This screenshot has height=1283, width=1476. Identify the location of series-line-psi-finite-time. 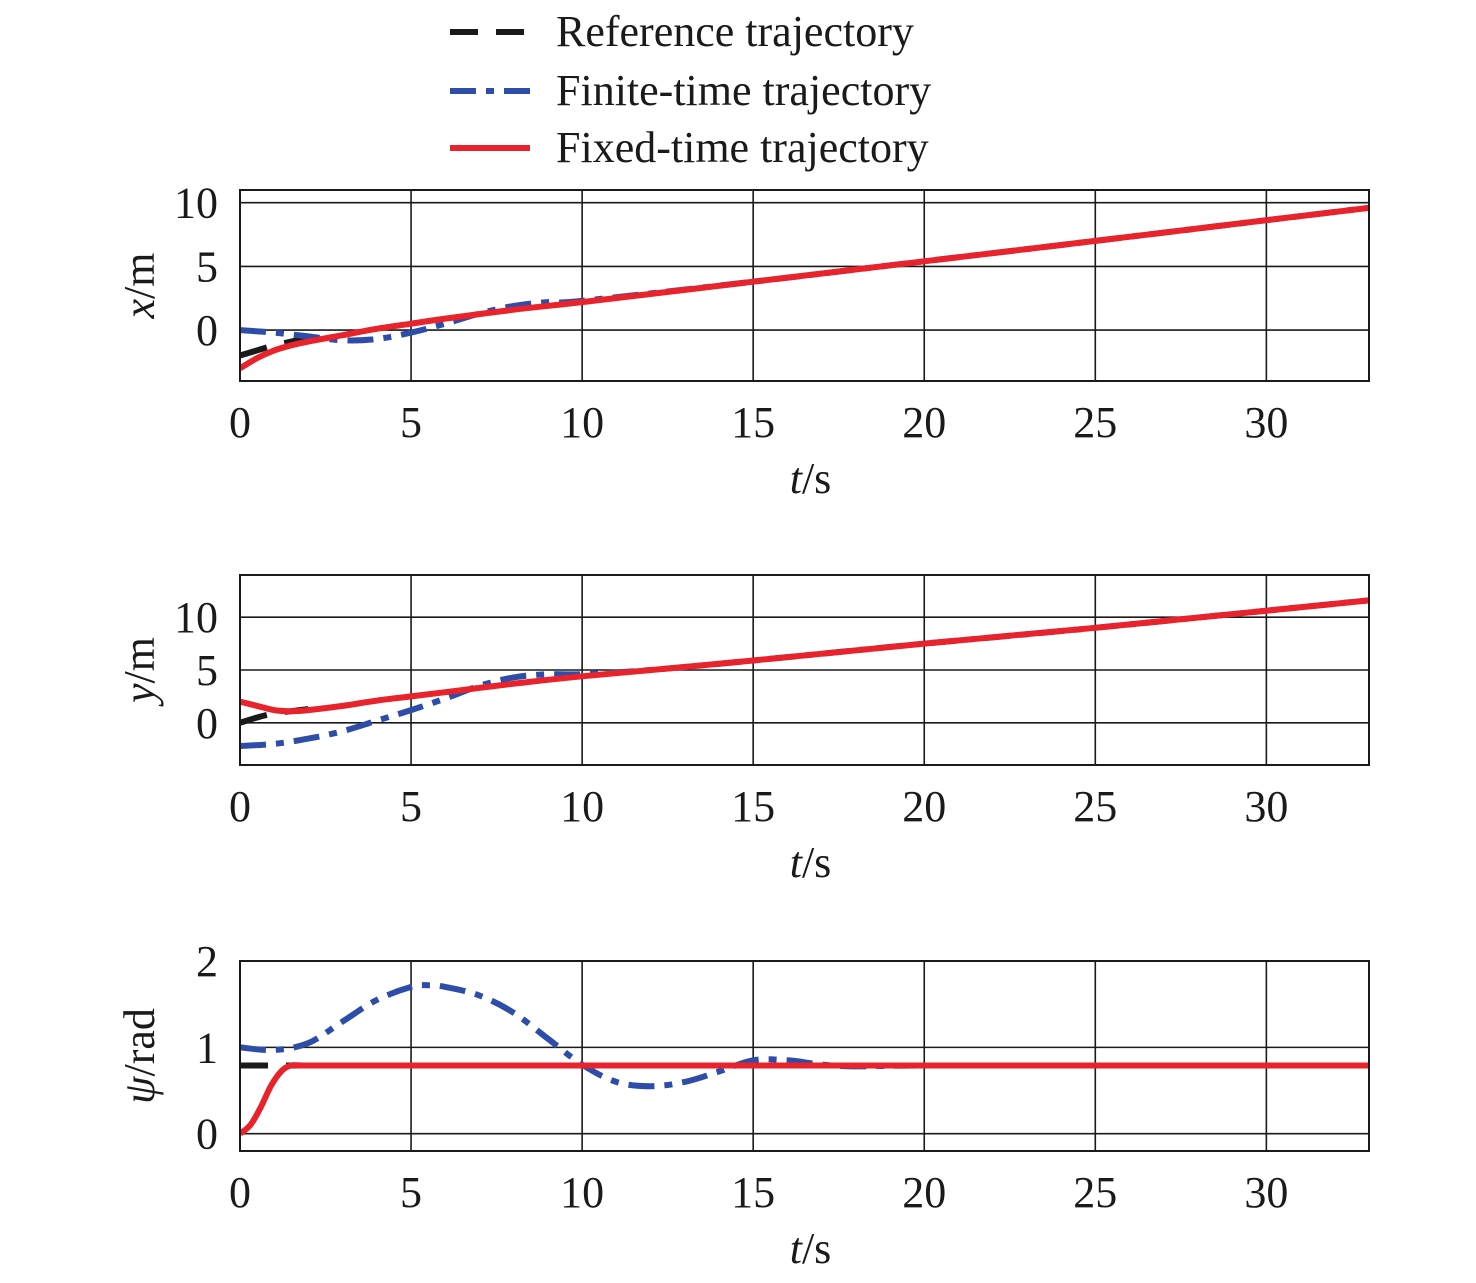
(804, 1036).